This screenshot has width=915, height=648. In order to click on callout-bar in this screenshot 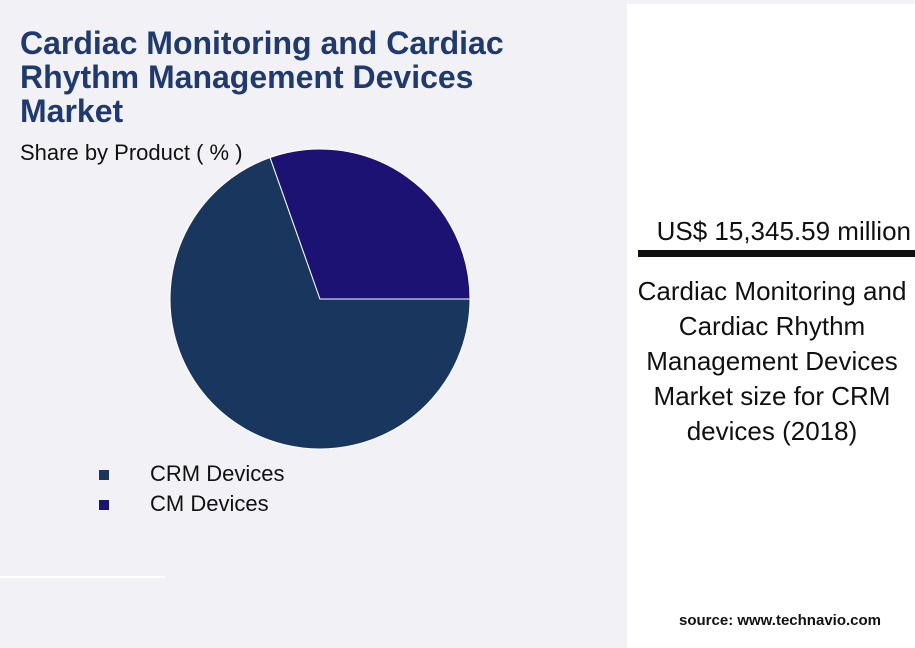, I will do `click(776, 253)`.